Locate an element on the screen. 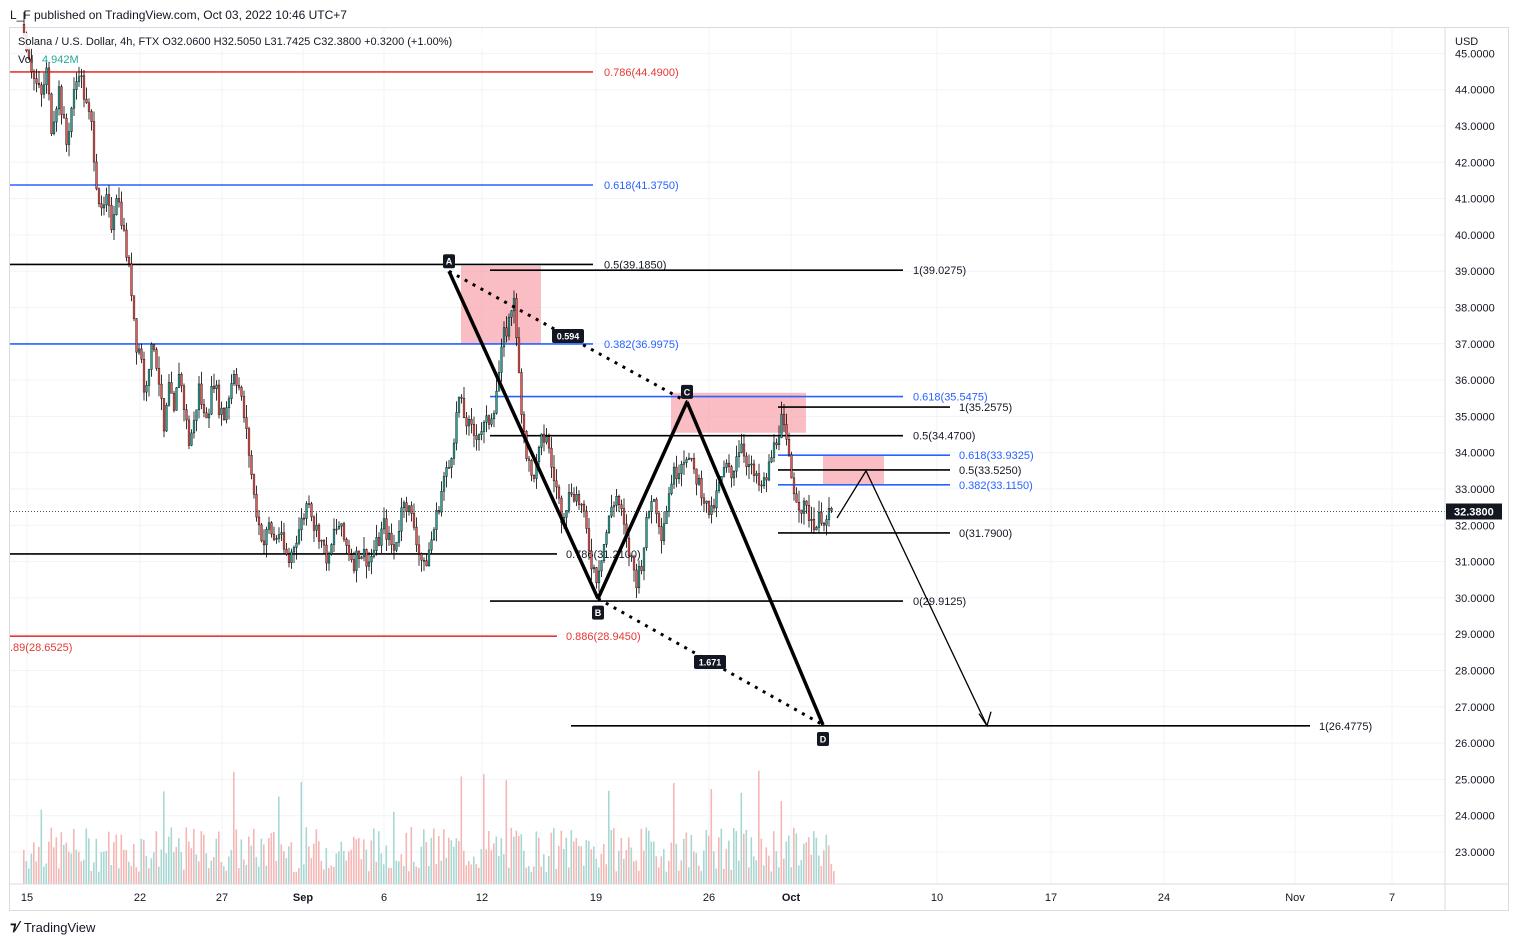 The image size is (1519, 947). price-tick-label: 29.0000 is located at coordinates (1475, 635).